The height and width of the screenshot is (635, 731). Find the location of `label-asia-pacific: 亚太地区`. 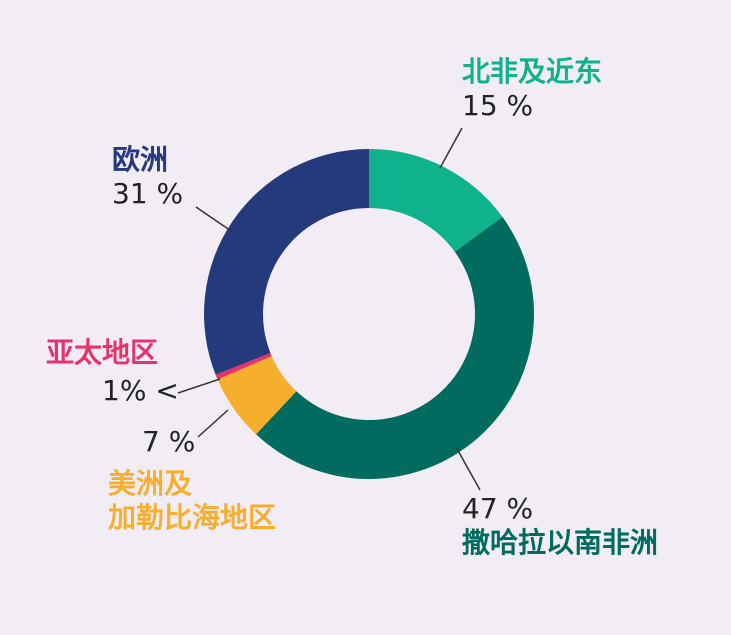

label-asia-pacific: 亚太地区 is located at coordinates (102, 353).